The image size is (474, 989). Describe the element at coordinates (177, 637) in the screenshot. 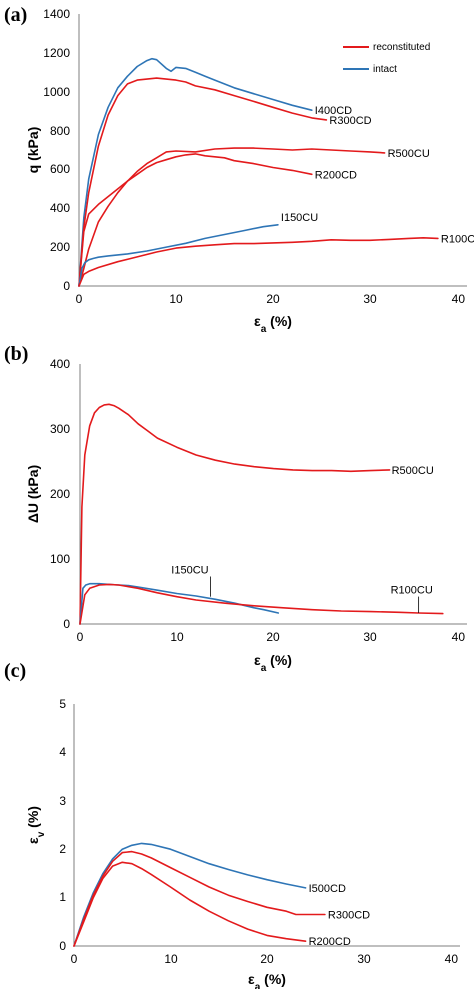

I see `panel-b-xtick: 10` at that location.